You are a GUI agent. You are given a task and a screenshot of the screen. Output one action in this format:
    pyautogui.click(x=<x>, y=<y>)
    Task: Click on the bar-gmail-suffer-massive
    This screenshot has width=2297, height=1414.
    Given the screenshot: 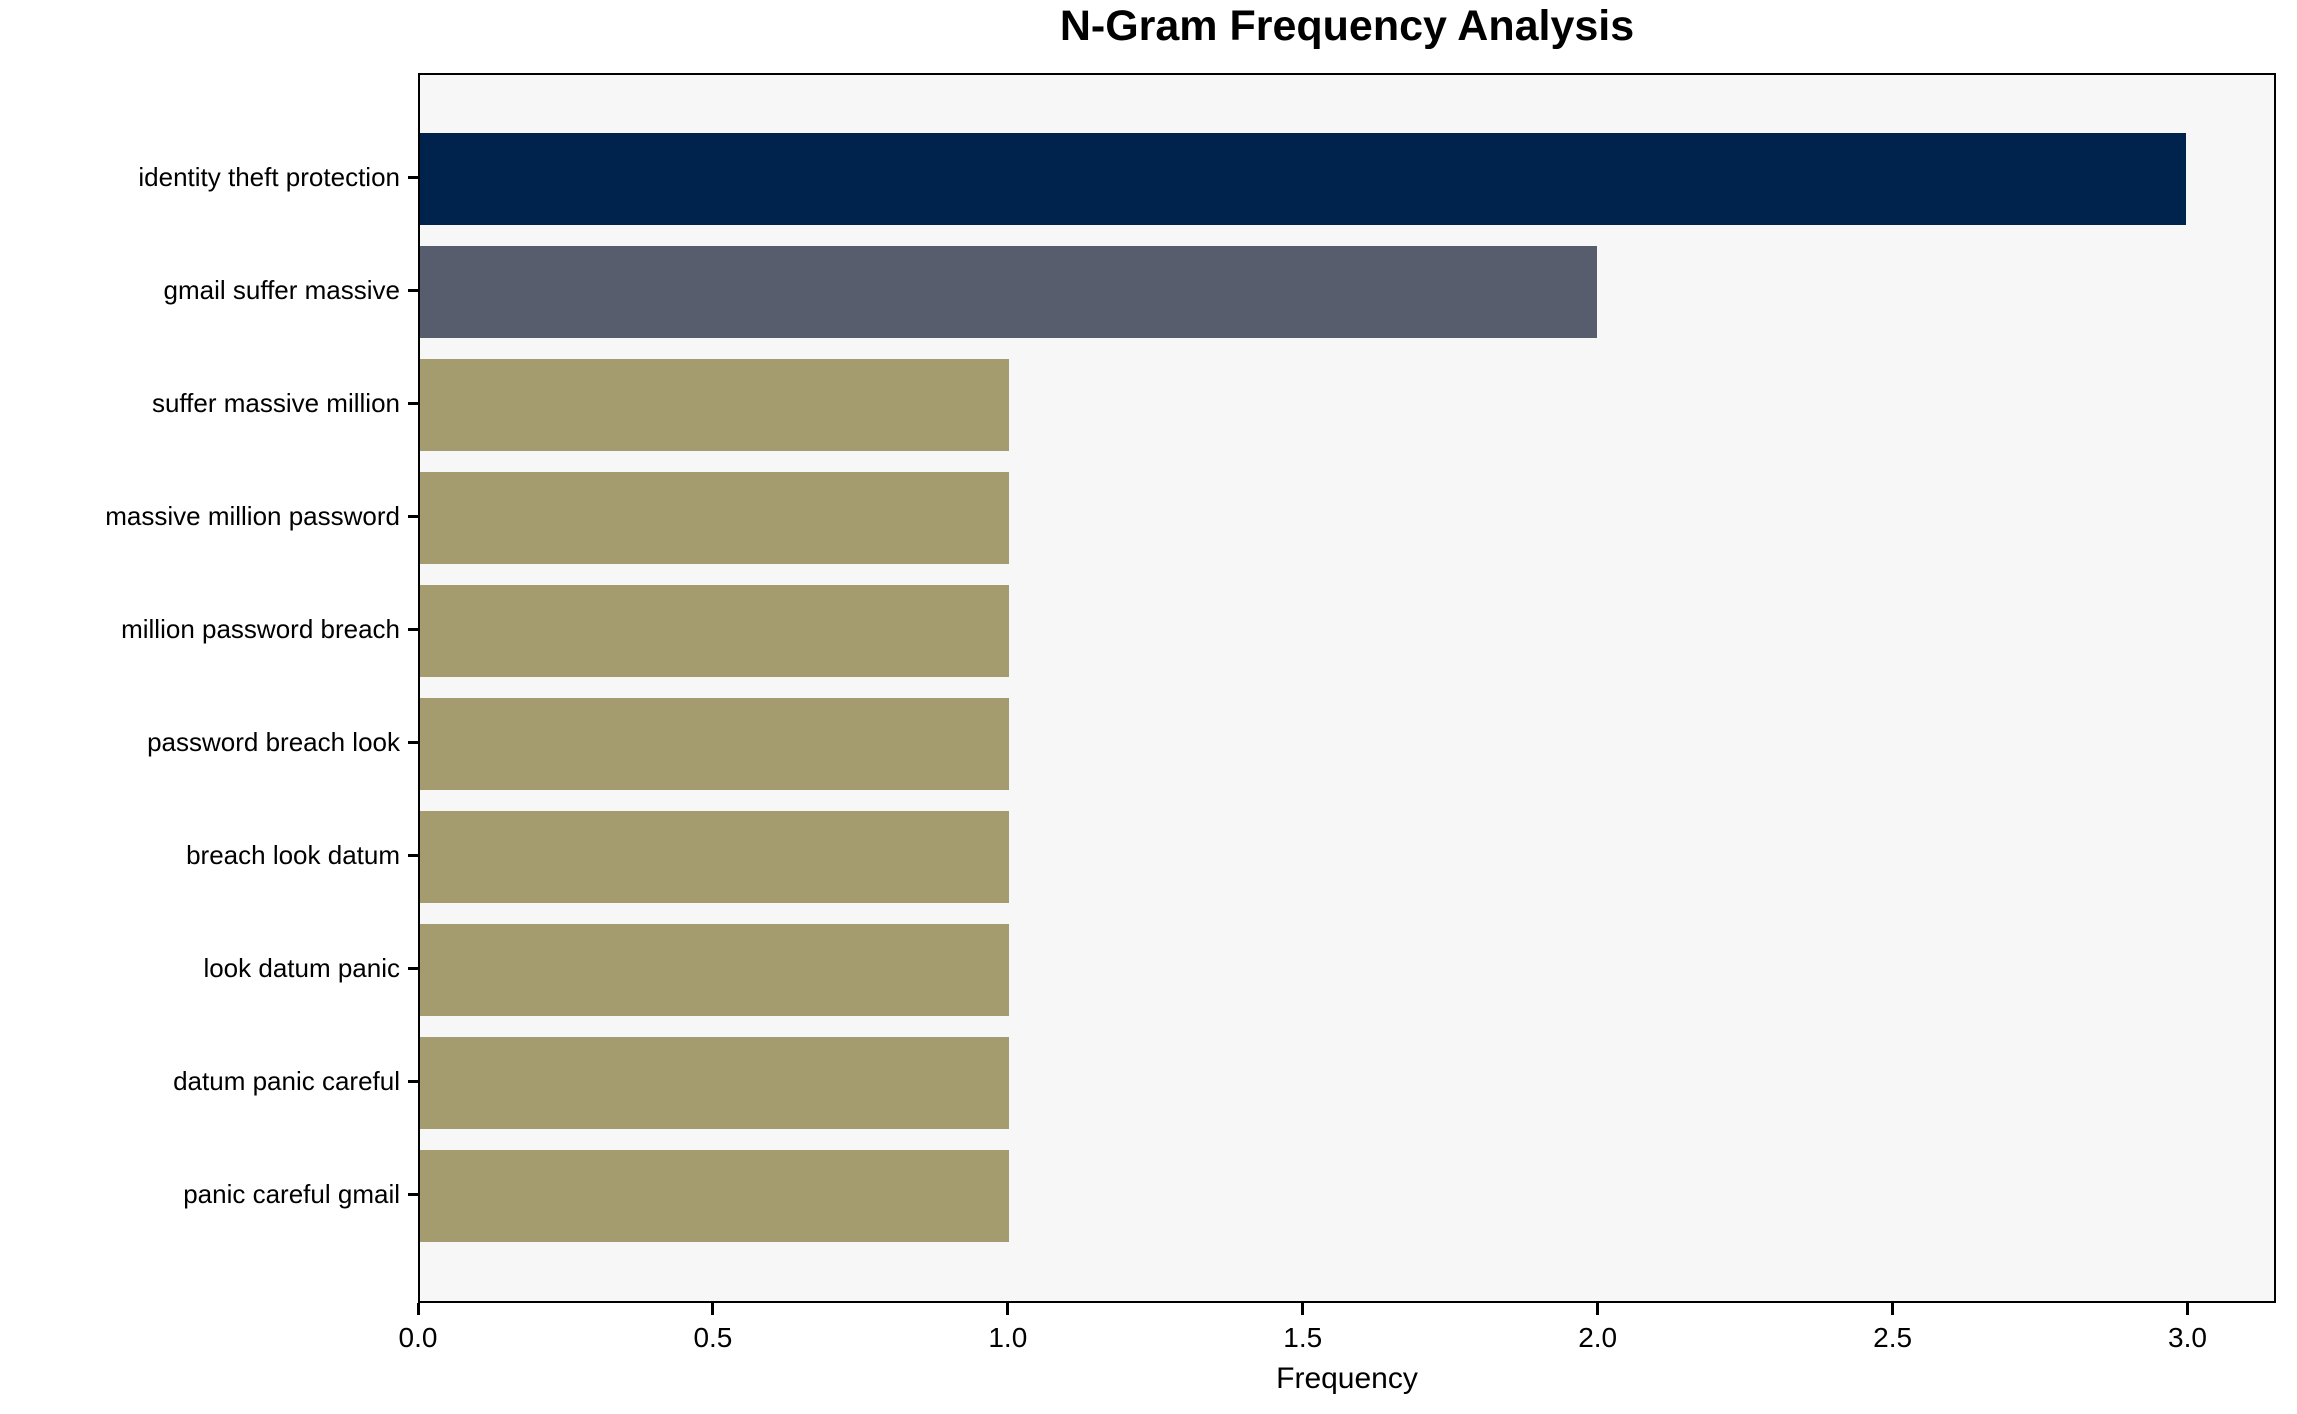 What is the action you would take?
    pyautogui.click(x=1009, y=292)
    